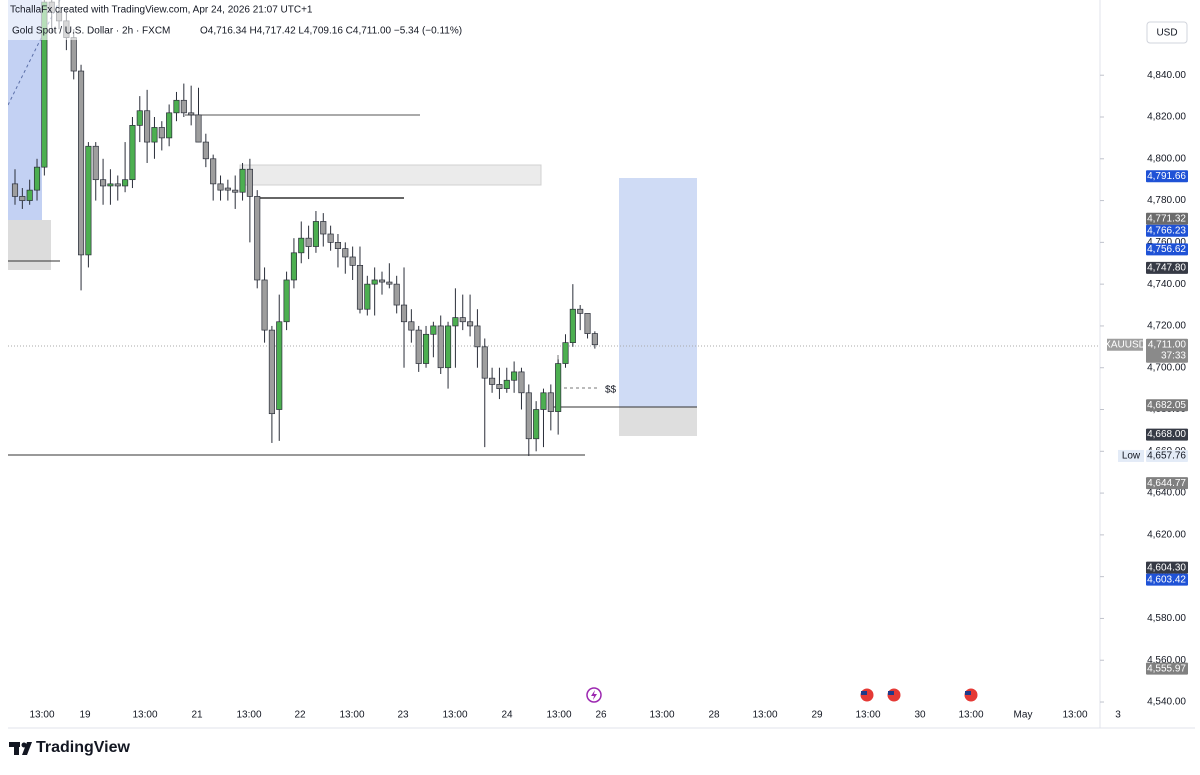 This screenshot has height=775, width=1200. Describe the element at coordinates (919, 695) in the screenshot. I see `event-icons` at that location.